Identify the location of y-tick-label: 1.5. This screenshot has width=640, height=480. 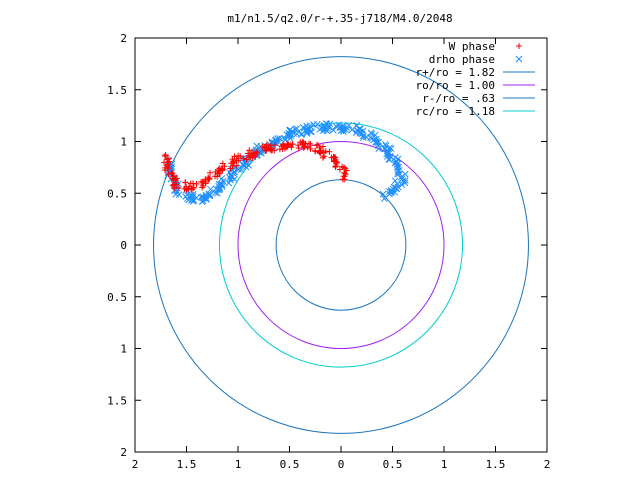
(117, 90).